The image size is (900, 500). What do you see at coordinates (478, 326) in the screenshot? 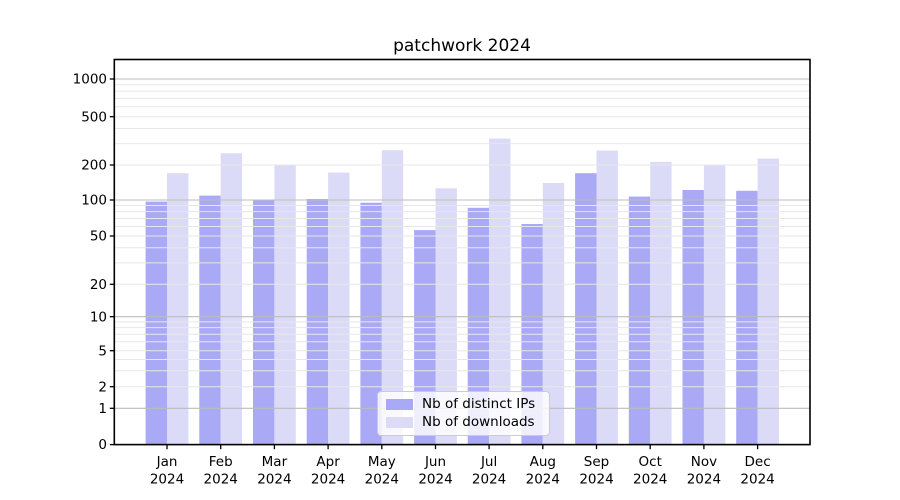
I see `bar-ips-jul` at bounding box center [478, 326].